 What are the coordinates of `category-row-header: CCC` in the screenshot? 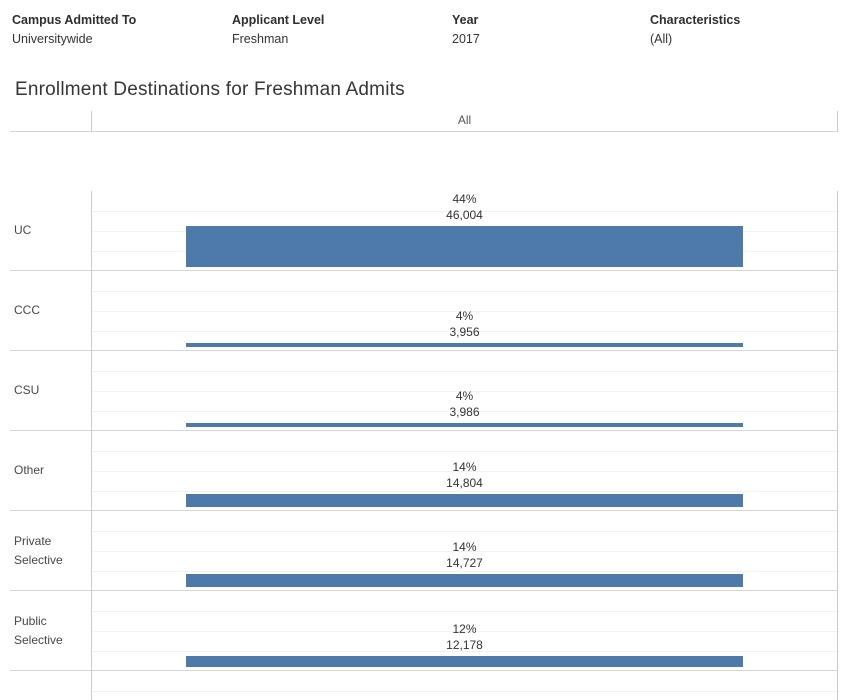 It's located at (50, 311).